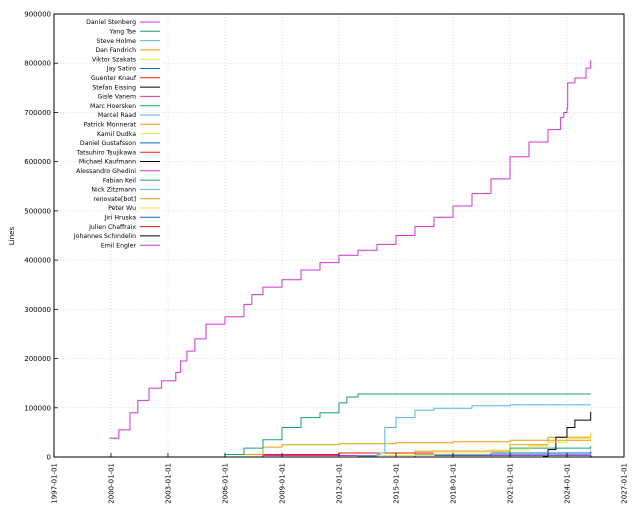  I want to click on x-tick-label: 1997-01-01, so click(55, 483).